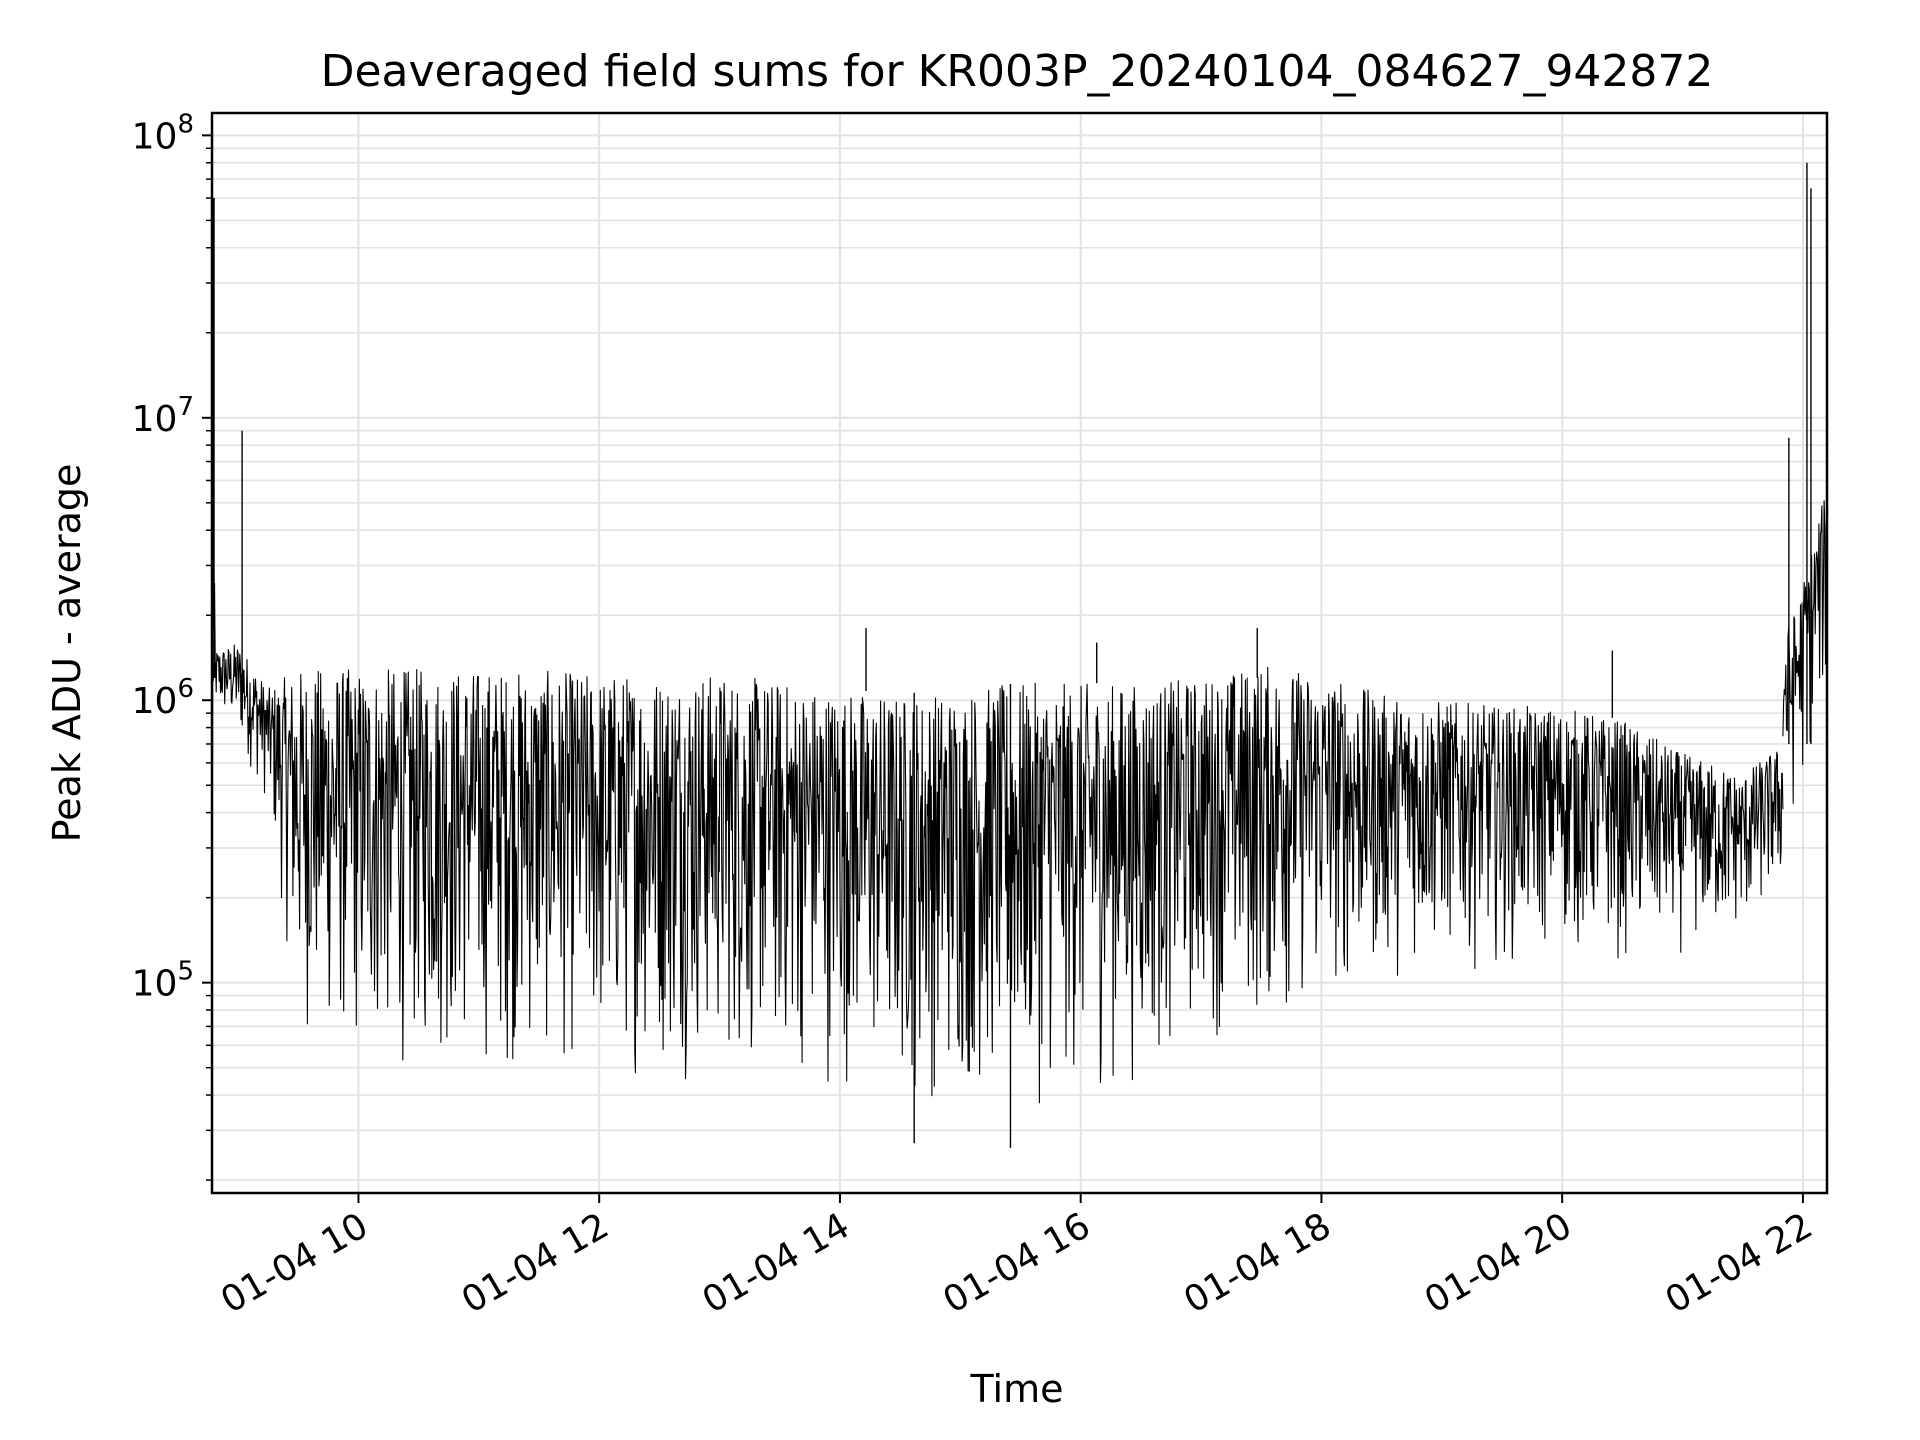  What do you see at coordinates (163, 133) in the screenshot?
I see `y-tick-label: 10⁸` at bounding box center [163, 133].